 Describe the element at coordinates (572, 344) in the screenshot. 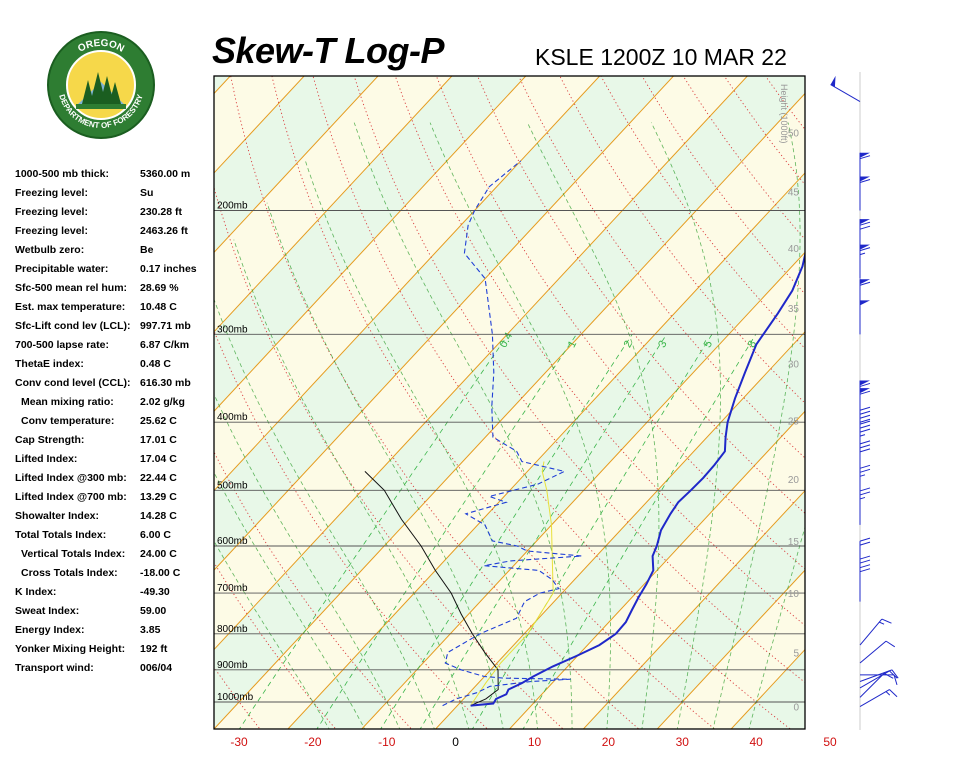

I see `mixing-ratio-label: 1` at that location.